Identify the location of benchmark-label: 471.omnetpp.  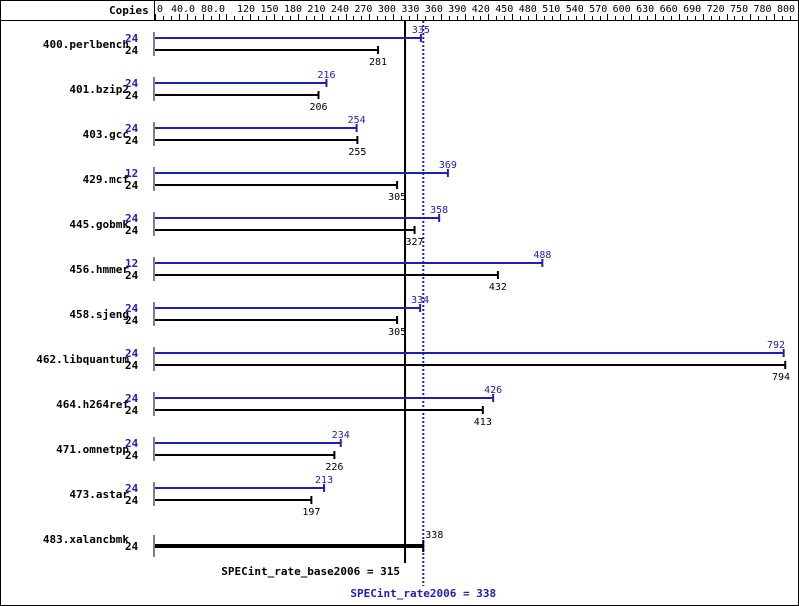
(92, 449).